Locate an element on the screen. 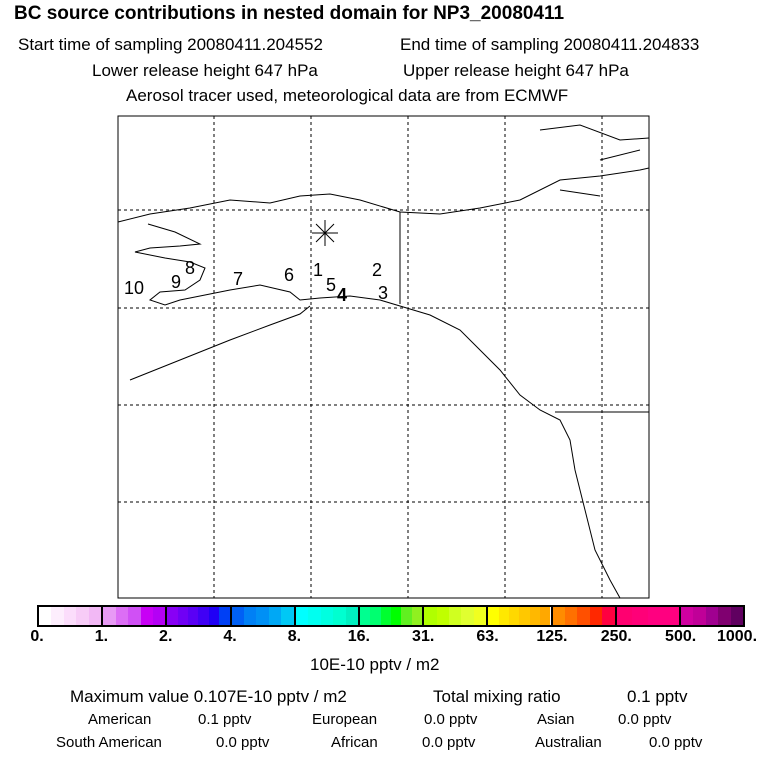  source-label-1: 1 is located at coordinates (318, 270).